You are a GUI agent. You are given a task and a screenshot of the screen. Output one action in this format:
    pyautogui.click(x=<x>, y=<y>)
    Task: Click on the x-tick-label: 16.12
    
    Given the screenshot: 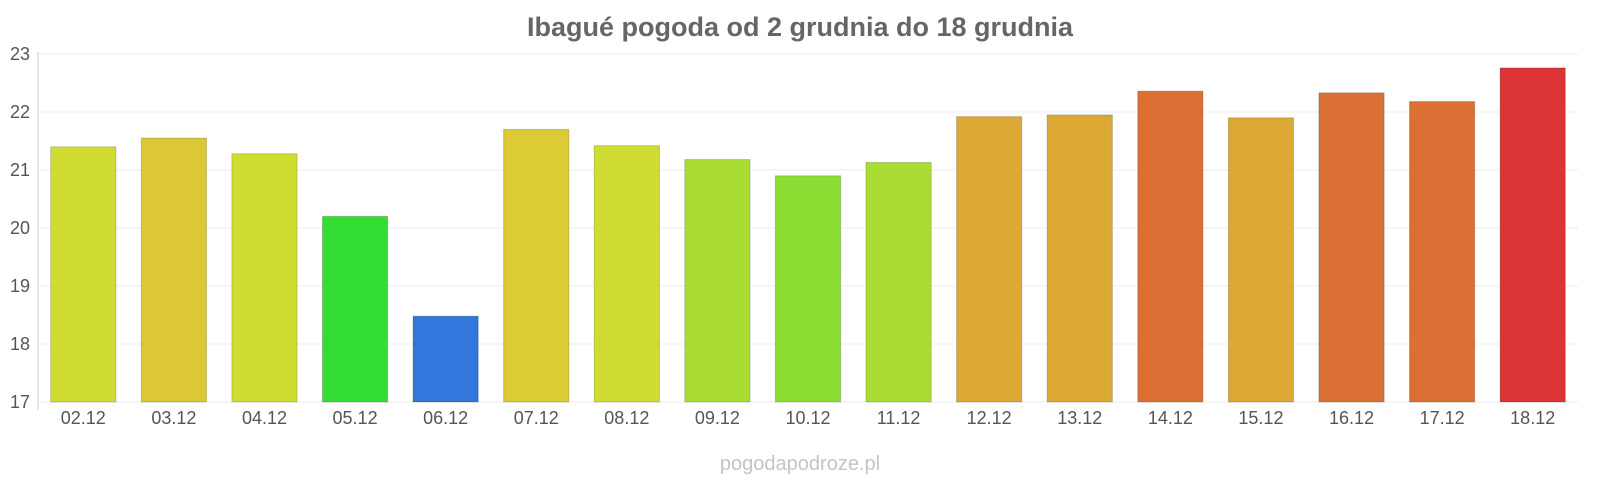 What is the action you would take?
    pyautogui.click(x=1351, y=418)
    